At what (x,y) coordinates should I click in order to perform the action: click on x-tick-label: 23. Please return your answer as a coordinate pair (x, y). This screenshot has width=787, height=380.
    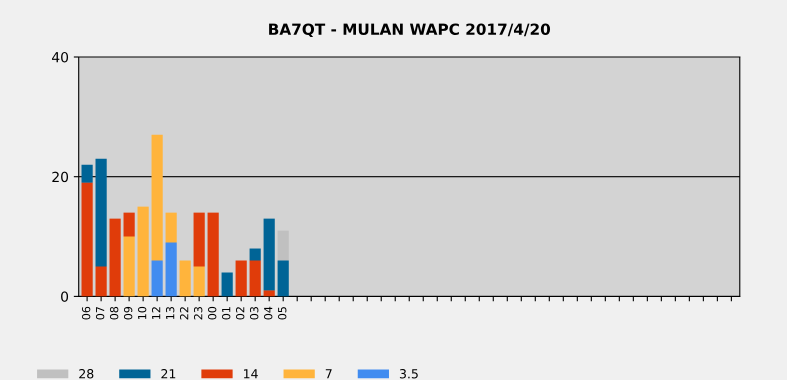
    Looking at the image, I should click on (198, 313).